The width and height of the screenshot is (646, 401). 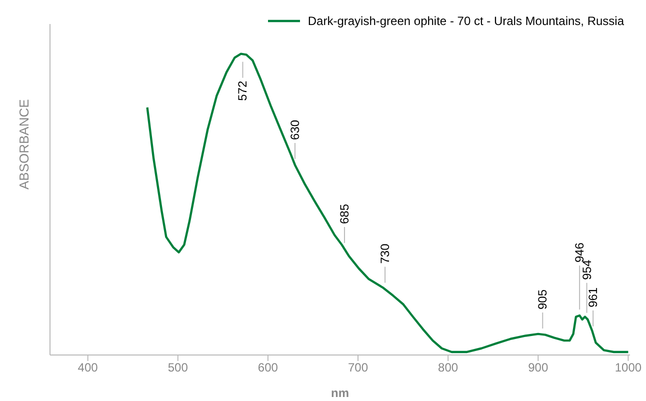 I want to click on annotation: 961, so click(x=593, y=297).